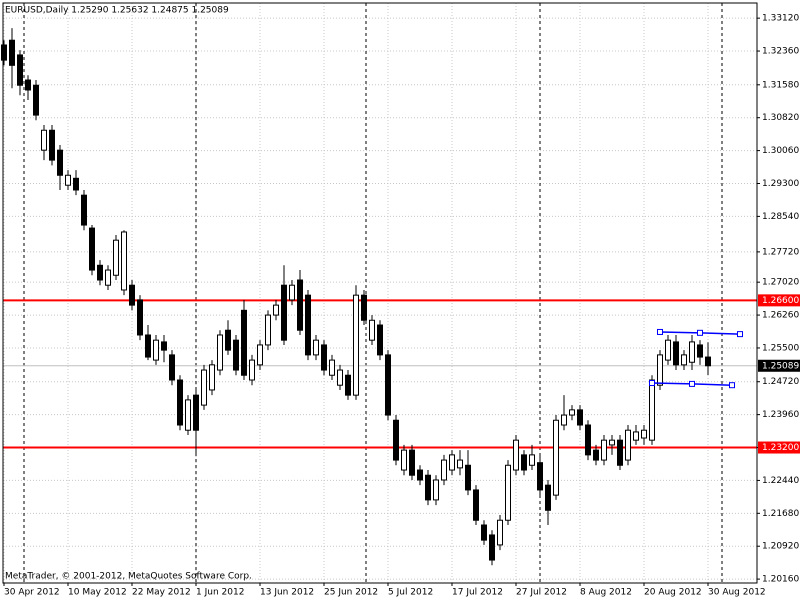 The width and height of the screenshot is (800, 600). Describe the element at coordinates (780, 547) in the screenshot. I see `y-tick-label: 1.20920` at that location.